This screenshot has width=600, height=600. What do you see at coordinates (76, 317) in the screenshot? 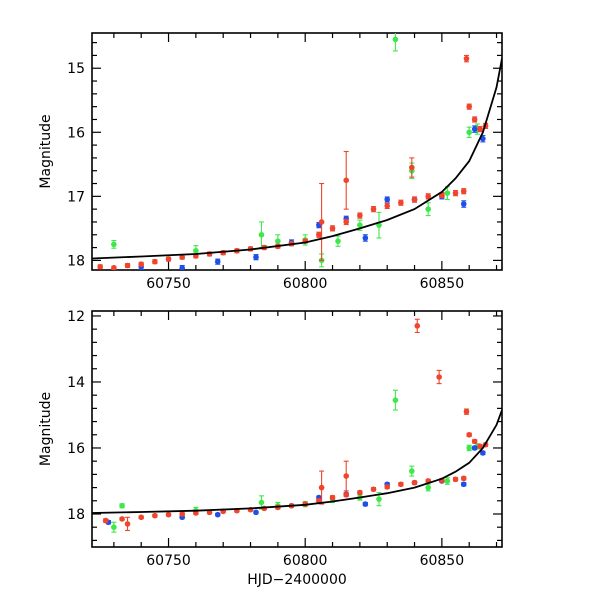
I see `y-tick-label: 12` at bounding box center [76, 317].